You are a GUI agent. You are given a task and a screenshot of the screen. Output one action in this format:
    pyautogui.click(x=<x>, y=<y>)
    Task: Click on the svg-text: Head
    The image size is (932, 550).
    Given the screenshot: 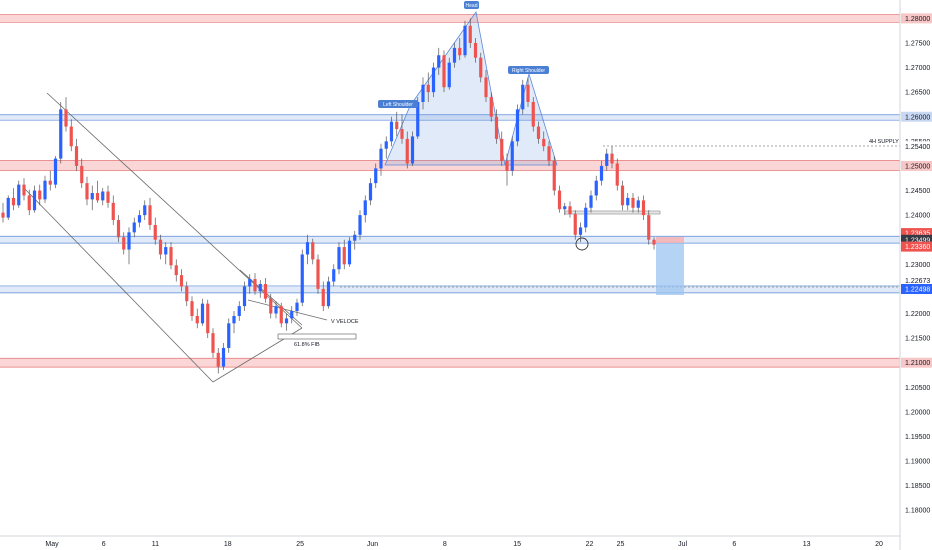 What is the action you would take?
    pyautogui.click(x=472, y=6)
    